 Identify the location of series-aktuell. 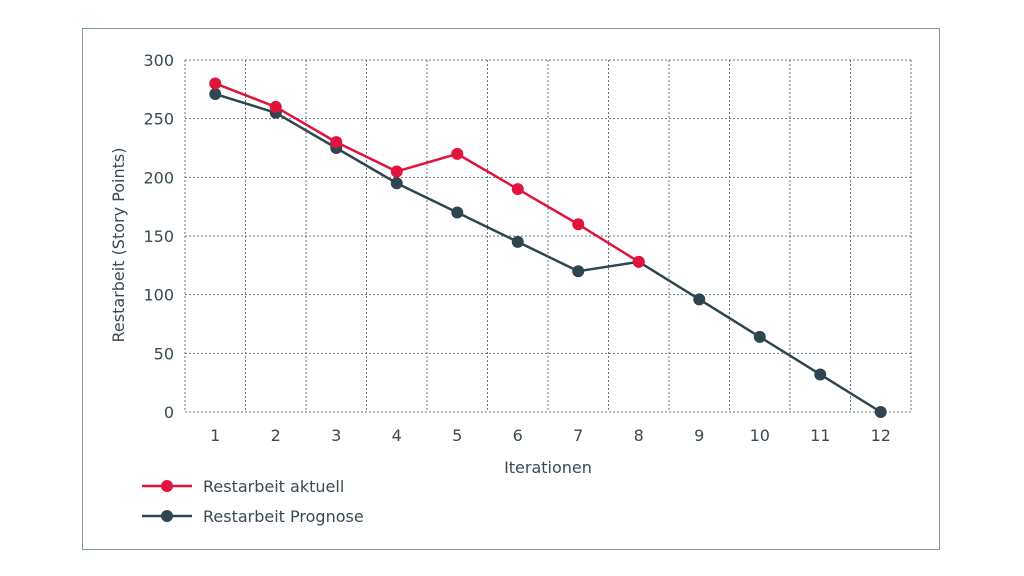
(427, 172).